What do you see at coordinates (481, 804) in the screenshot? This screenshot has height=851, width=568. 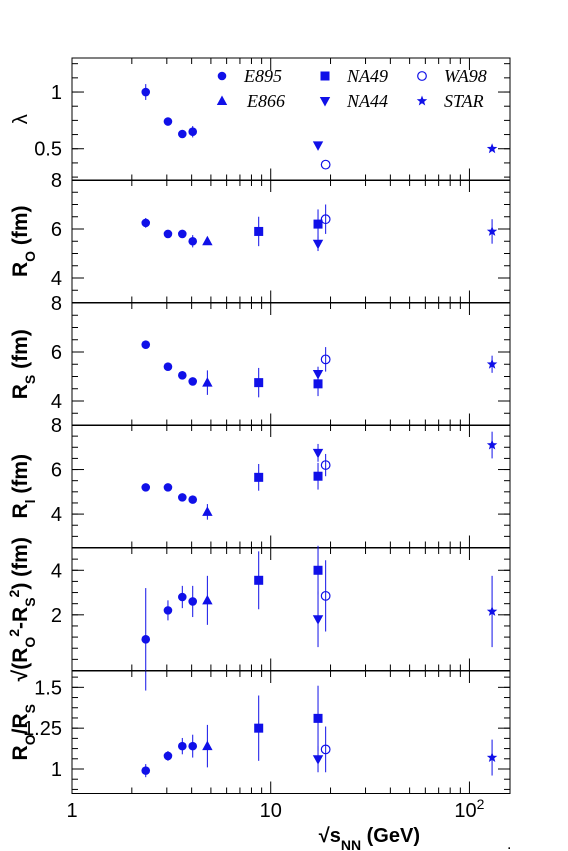 I see `x-tick-exponent: 2` at bounding box center [481, 804].